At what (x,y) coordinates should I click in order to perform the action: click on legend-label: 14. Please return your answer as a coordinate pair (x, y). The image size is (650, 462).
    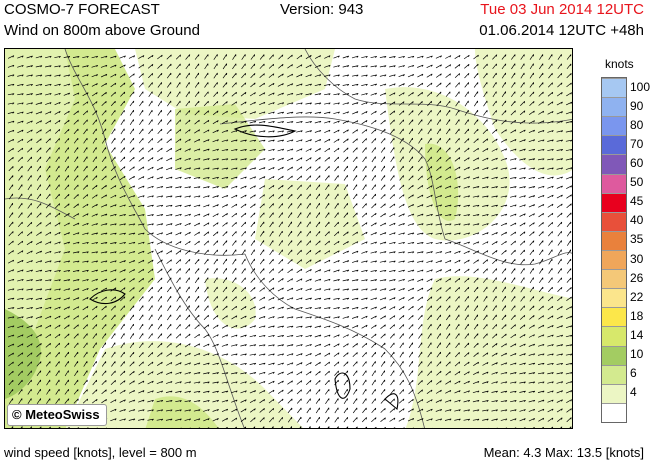
    Looking at the image, I should click on (637, 335).